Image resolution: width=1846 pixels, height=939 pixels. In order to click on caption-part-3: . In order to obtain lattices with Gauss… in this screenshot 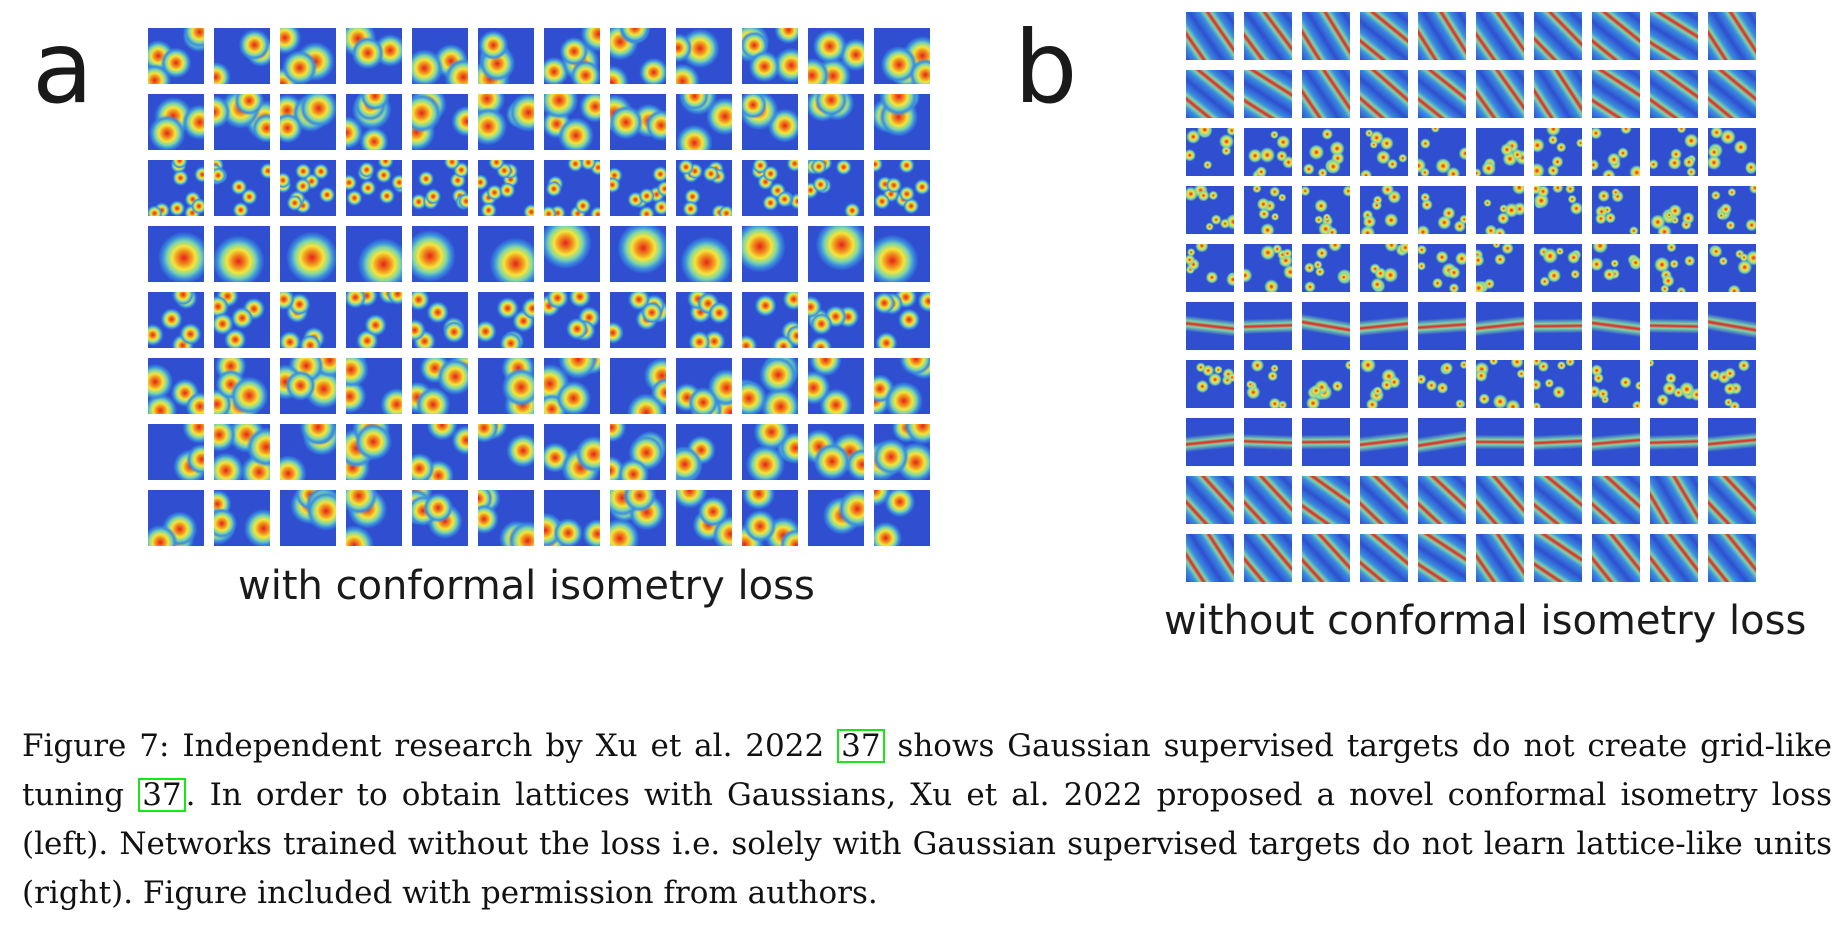, I will do `click(927, 844)`.